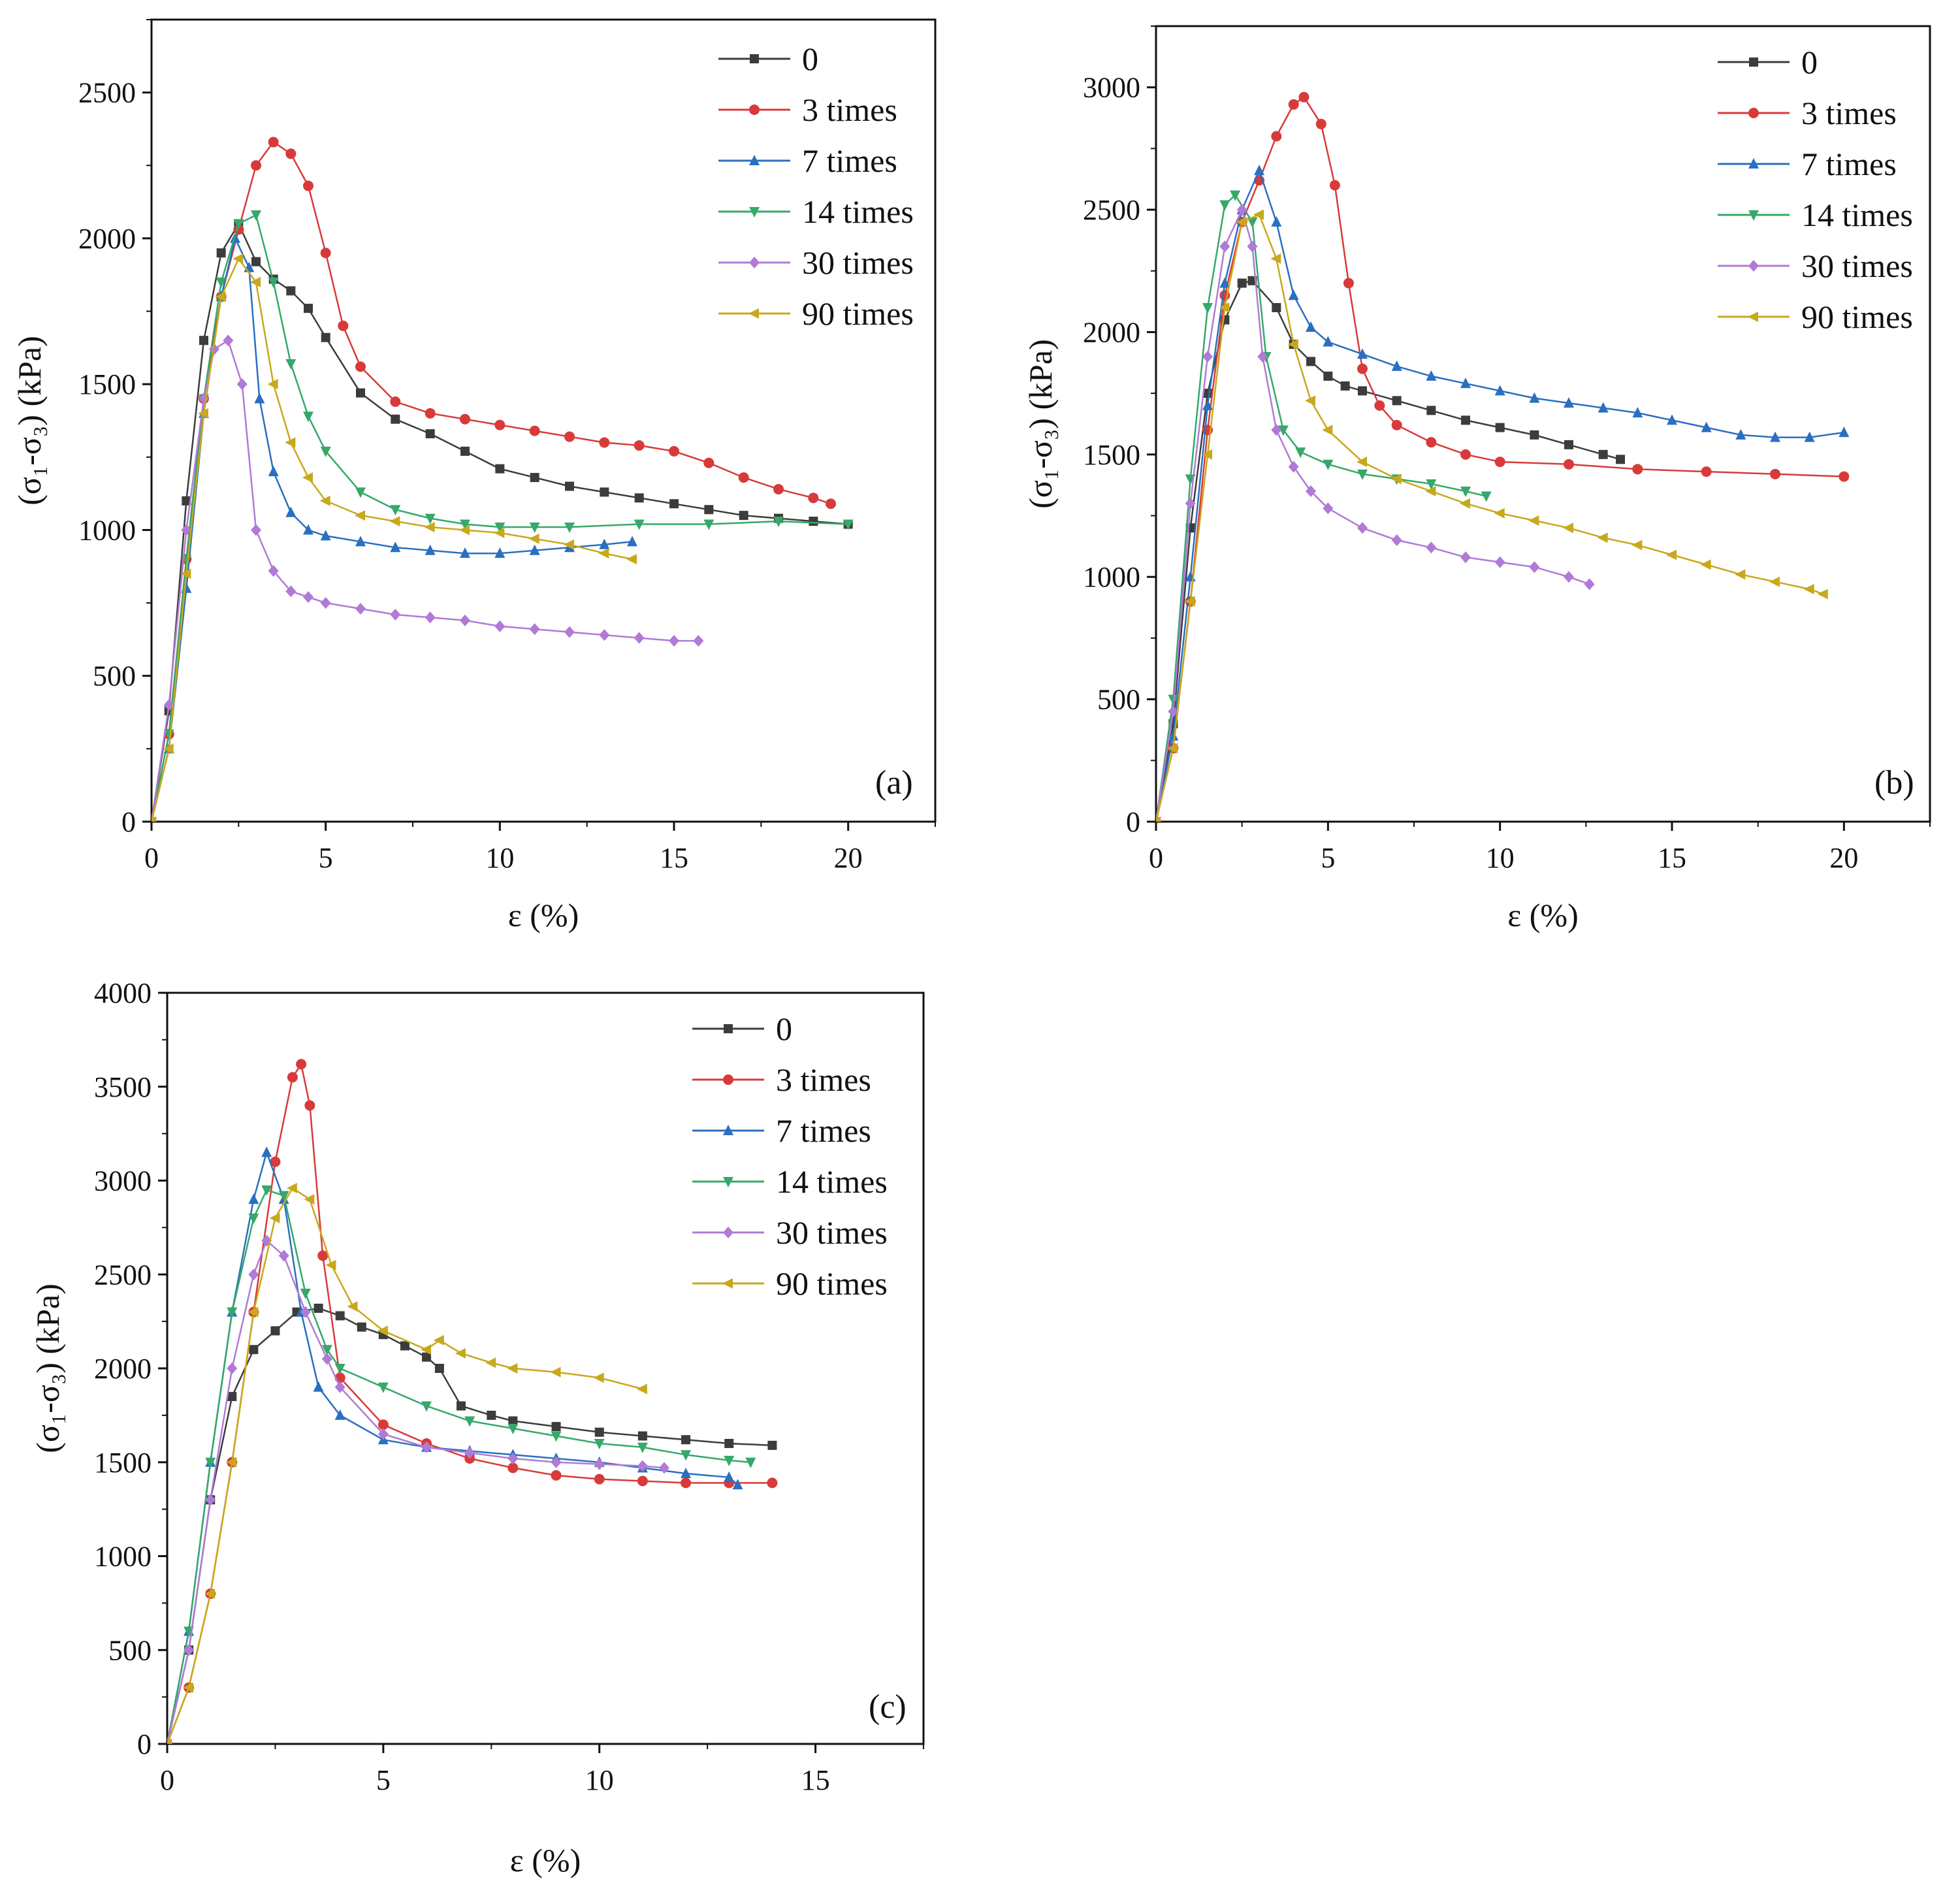  What do you see at coordinates (832, 1232) in the screenshot?
I see `legend-label: 30 times` at bounding box center [832, 1232].